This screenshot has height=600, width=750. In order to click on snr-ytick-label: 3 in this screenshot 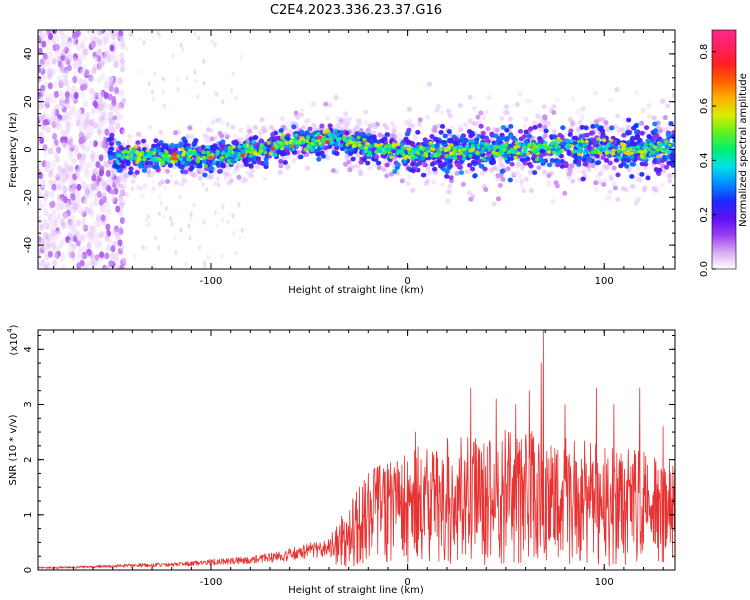, I will do `click(28, 404)`.